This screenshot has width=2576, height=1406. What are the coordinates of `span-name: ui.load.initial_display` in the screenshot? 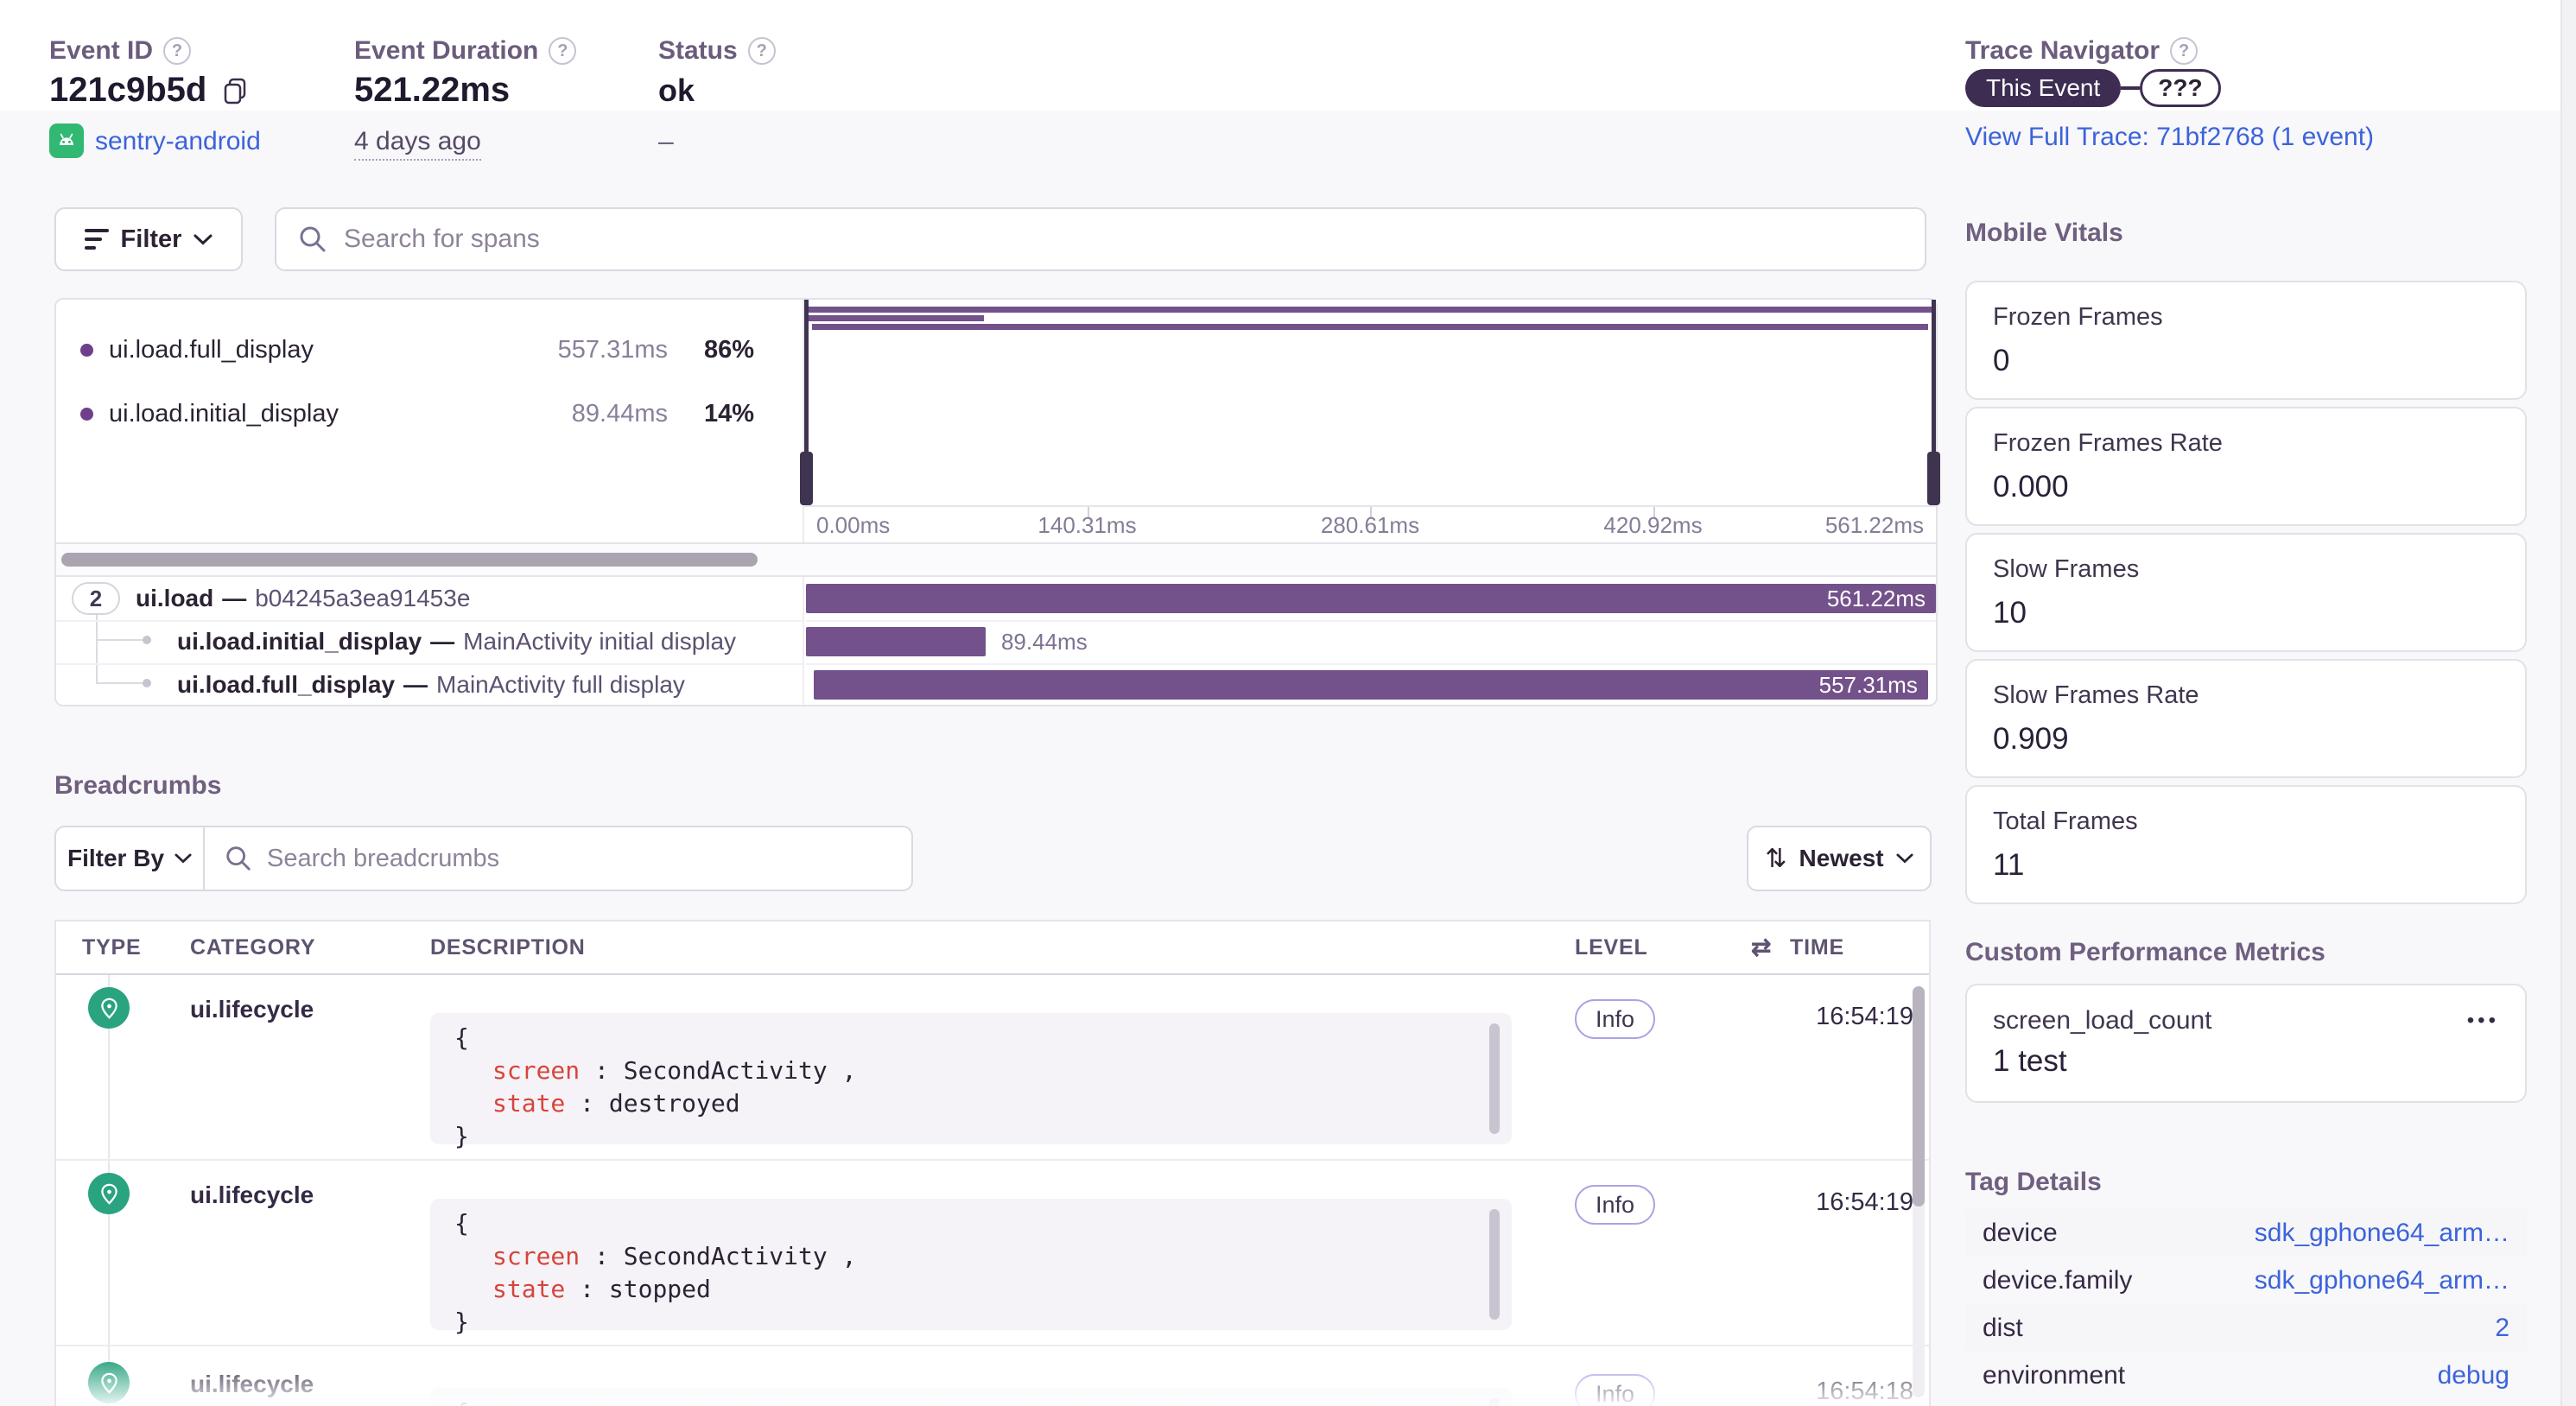 It's located at (299, 641).